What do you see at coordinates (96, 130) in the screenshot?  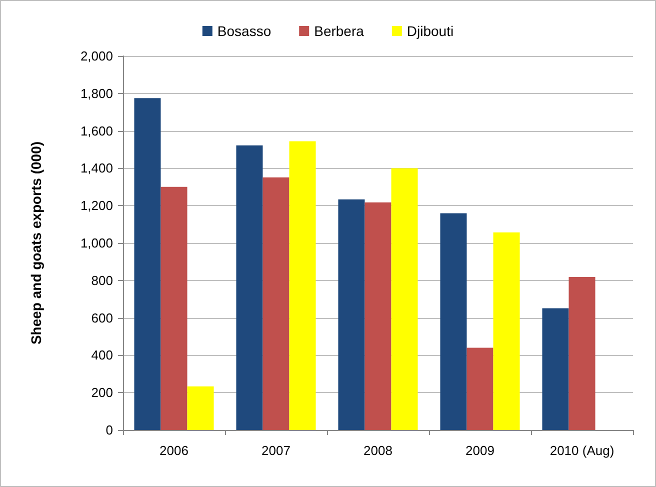 I see `y-tick-label: 1,600` at bounding box center [96, 130].